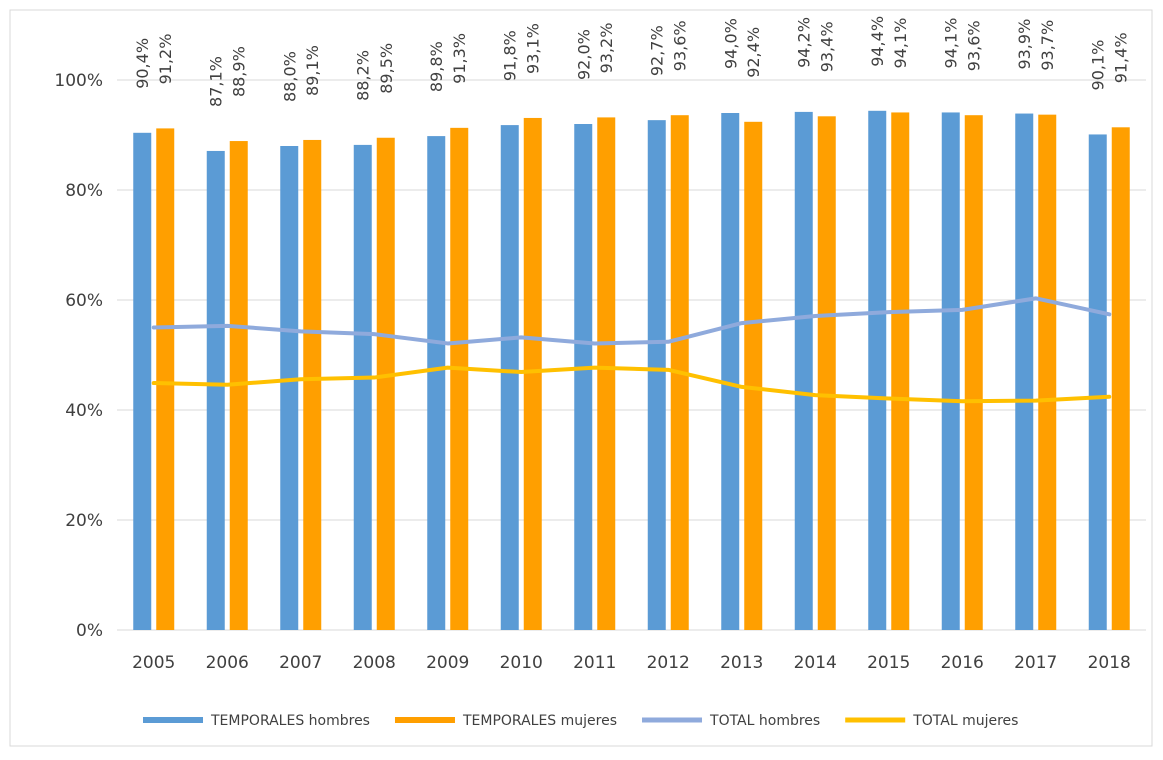 This screenshot has width=1163, height=760. Describe the element at coordinates (216, 81) in the screenshot. I see `data-label: 87,1%` at that location.